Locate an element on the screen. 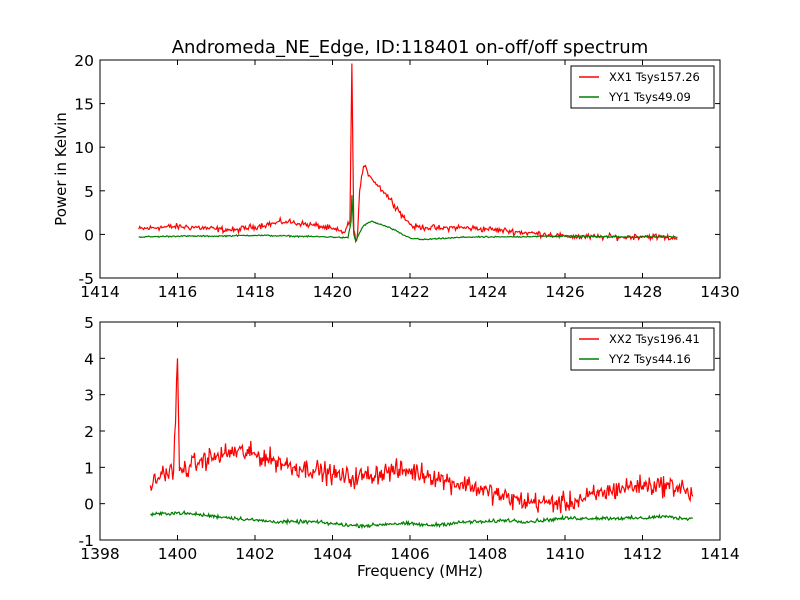 This screenshot has height=600, width=800. y-tick-label: -5 is located at coordinates (86, 279).